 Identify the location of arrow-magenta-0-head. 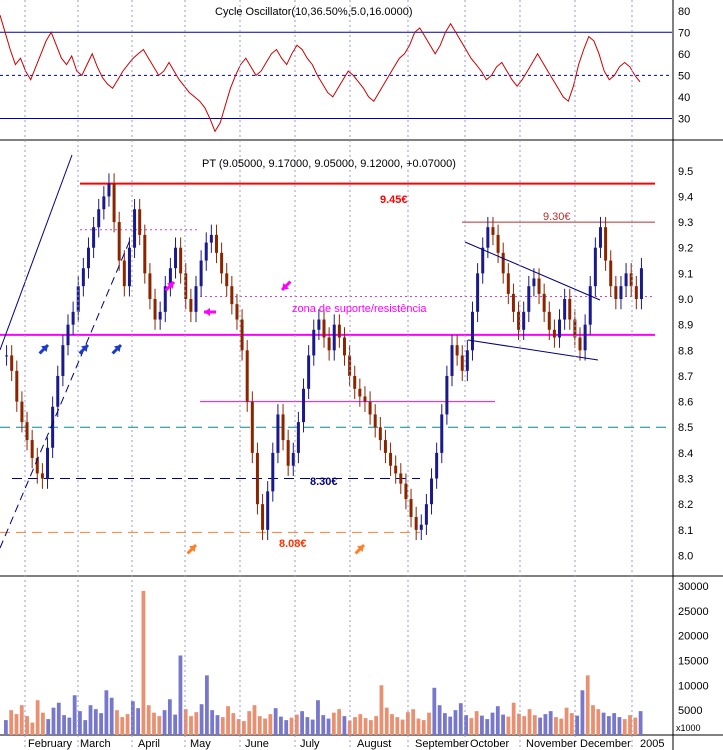
(170, 285).